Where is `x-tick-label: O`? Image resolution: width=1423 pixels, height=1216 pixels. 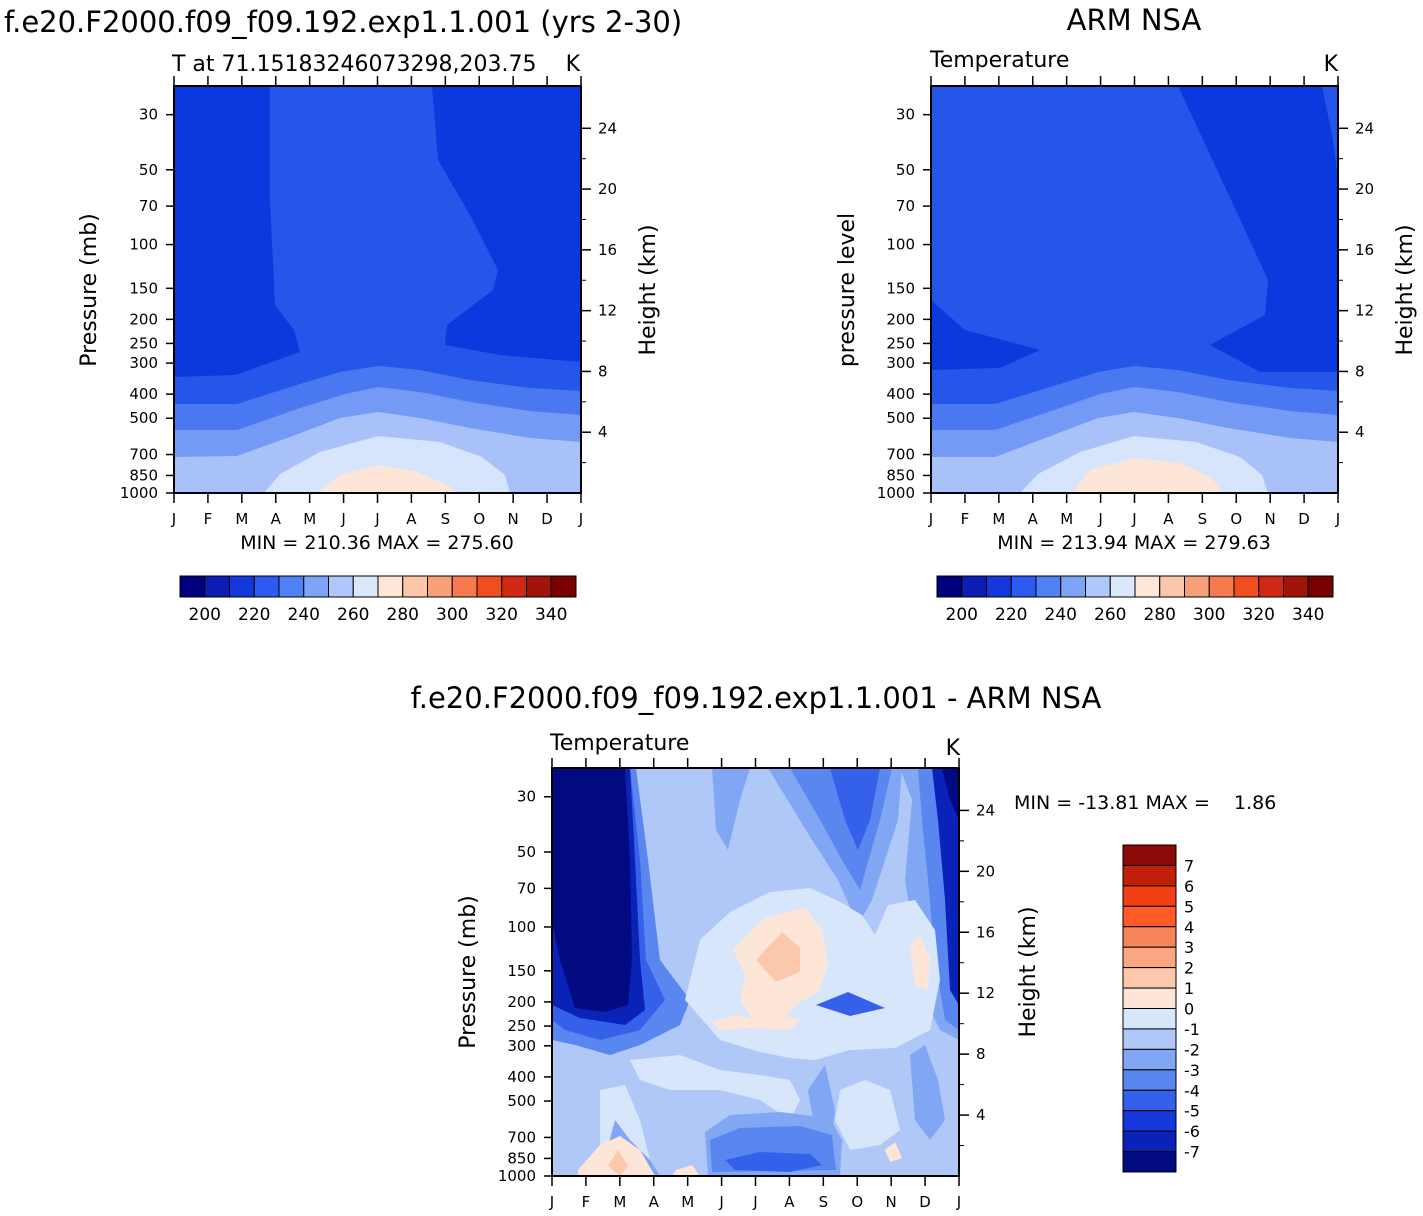 x-tick-label: O is located at coordinates (479, 519).